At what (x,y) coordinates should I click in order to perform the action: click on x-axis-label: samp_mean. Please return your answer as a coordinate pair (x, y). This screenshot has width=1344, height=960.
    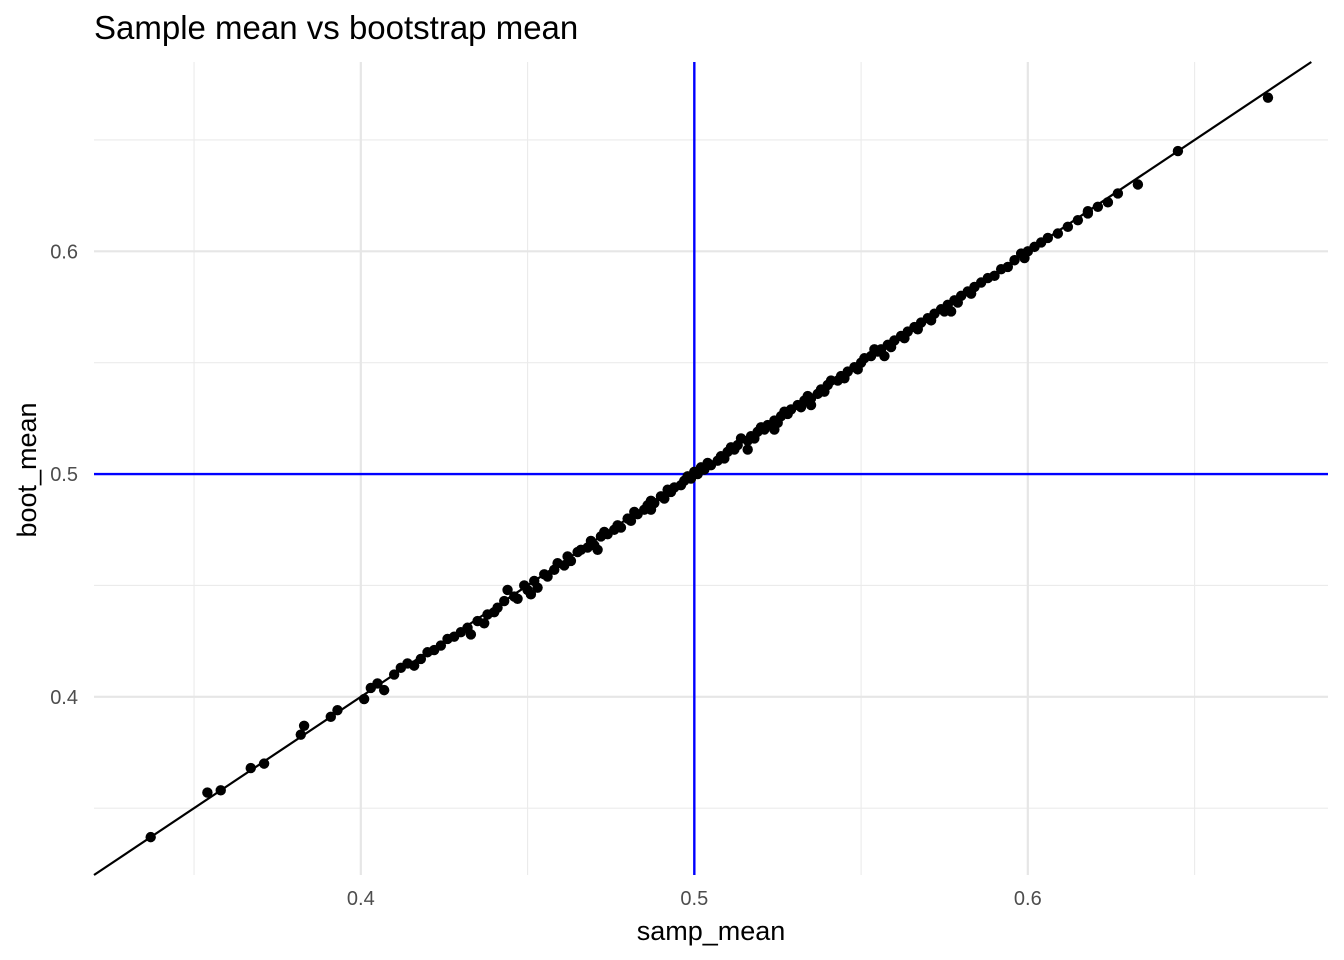
    Looking at the image, I should click on (711, 931).